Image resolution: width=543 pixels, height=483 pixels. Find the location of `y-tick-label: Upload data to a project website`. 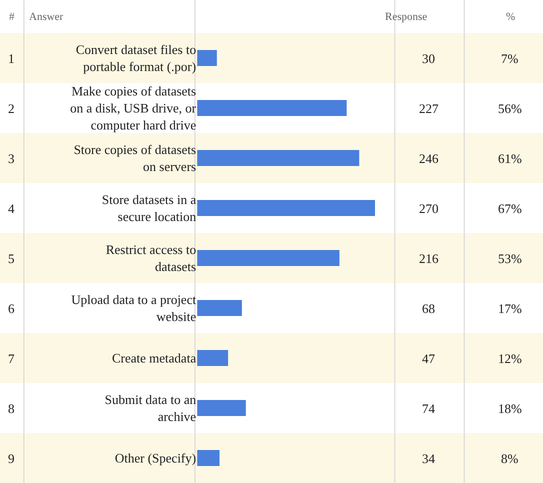

y-tick-label: Upload data to a project website is located at coordinates (133, 308).